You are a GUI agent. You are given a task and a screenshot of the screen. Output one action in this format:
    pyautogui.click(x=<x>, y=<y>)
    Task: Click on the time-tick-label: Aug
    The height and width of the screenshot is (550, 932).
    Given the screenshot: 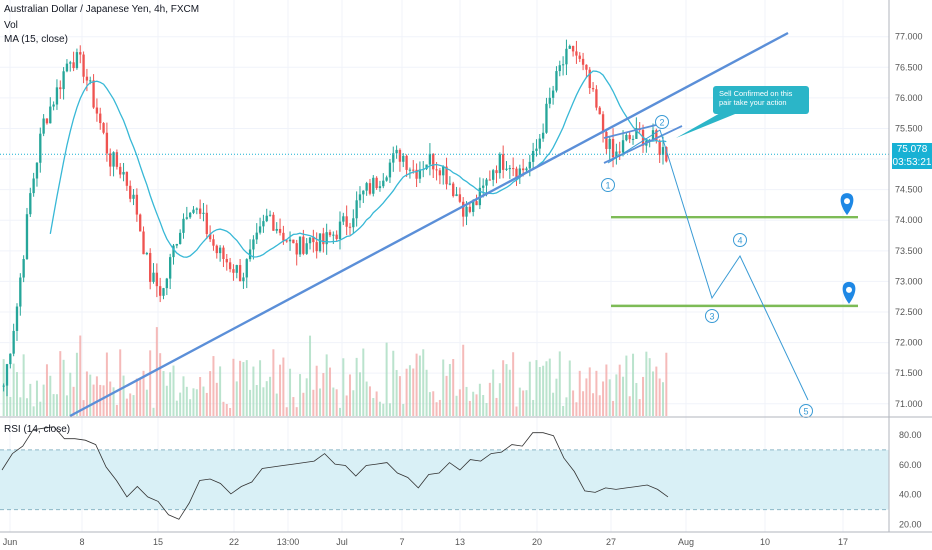 What is the action you would take?
    pyautogui.click(x=686, y=542)
    